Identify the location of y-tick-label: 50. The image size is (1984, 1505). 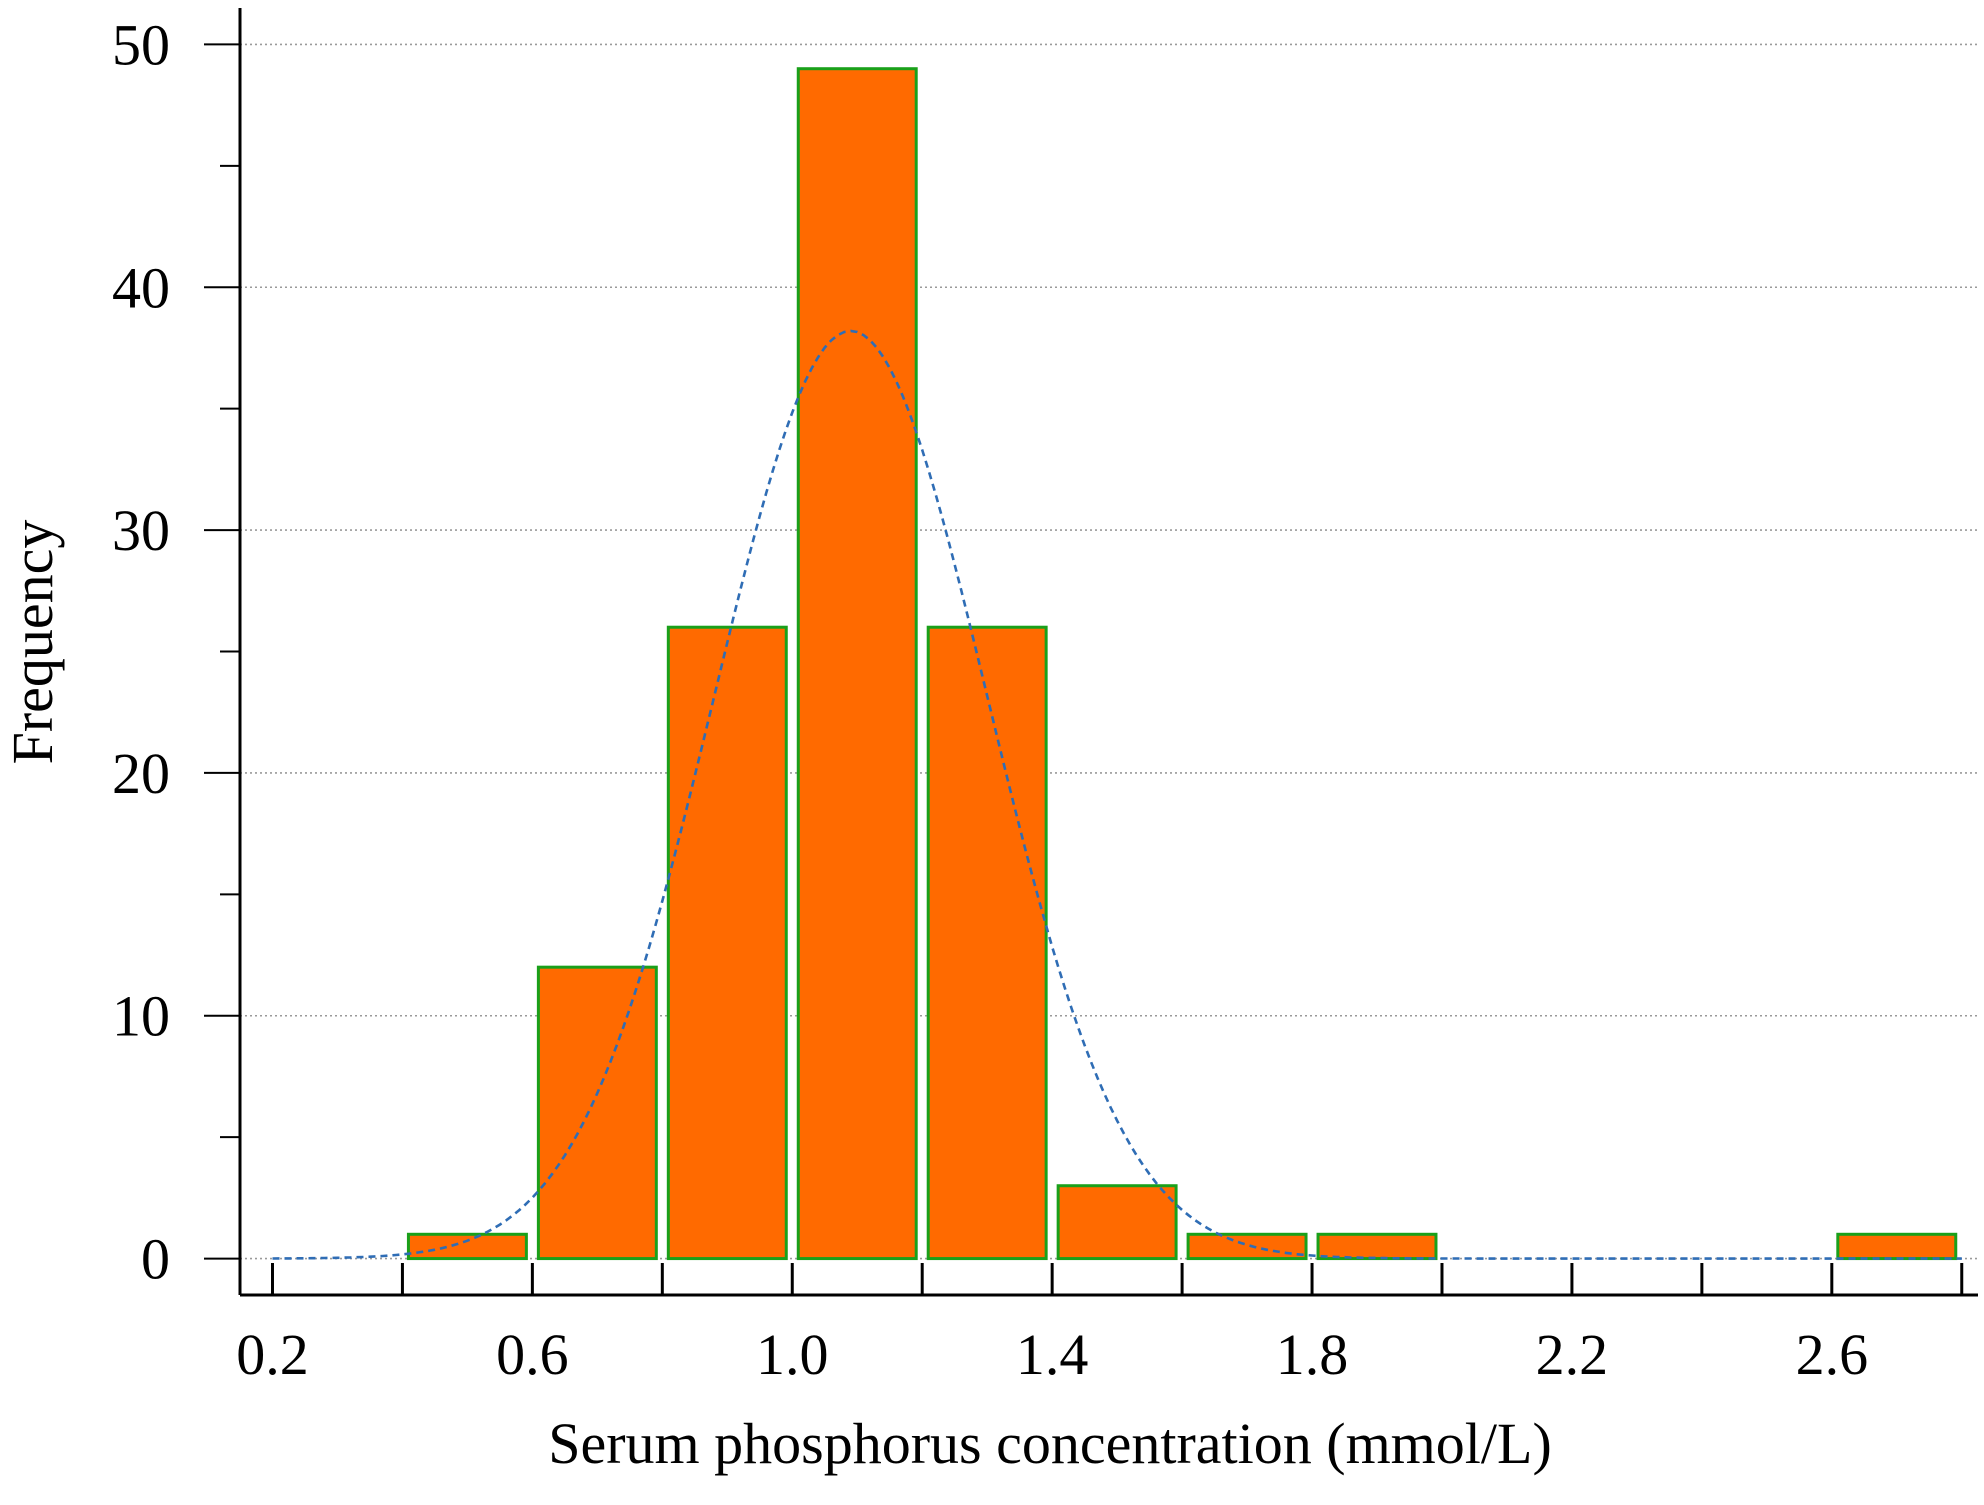
(141, 44).